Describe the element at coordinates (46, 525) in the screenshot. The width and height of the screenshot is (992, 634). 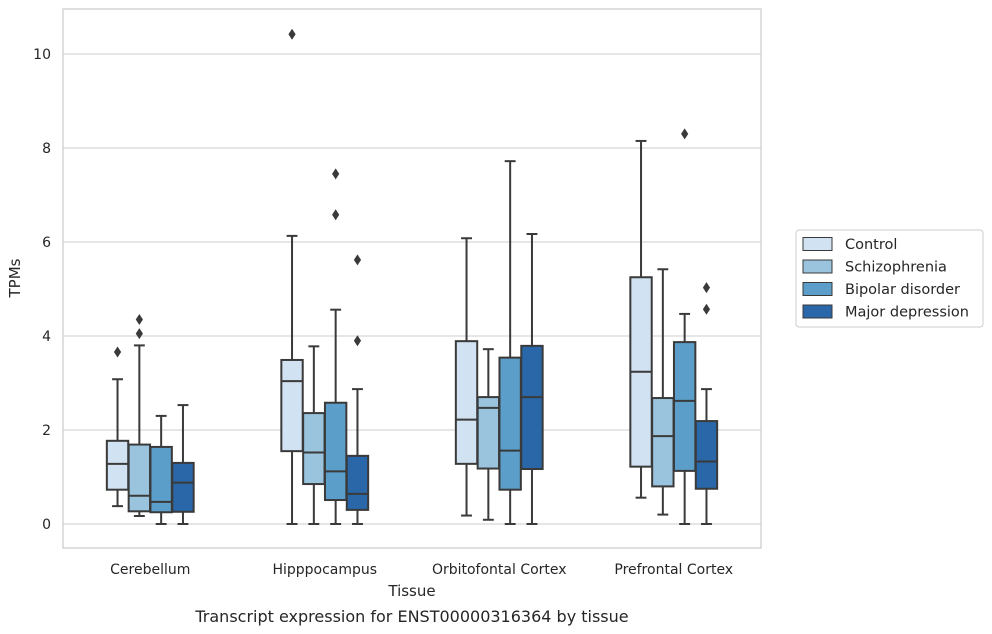
I see `y-tick-label: 0` at that location.